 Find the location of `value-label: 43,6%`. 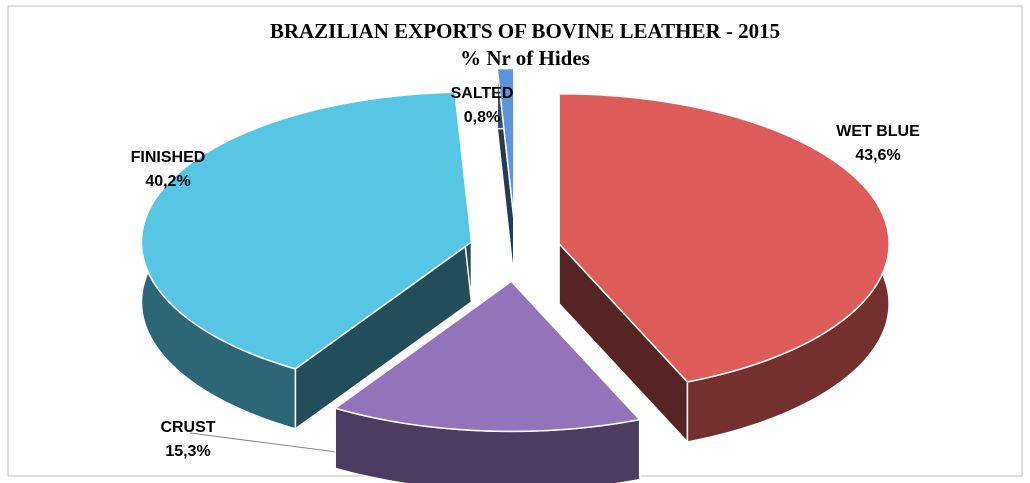

value-label: 43,6% is located at coordinates (877, 155).